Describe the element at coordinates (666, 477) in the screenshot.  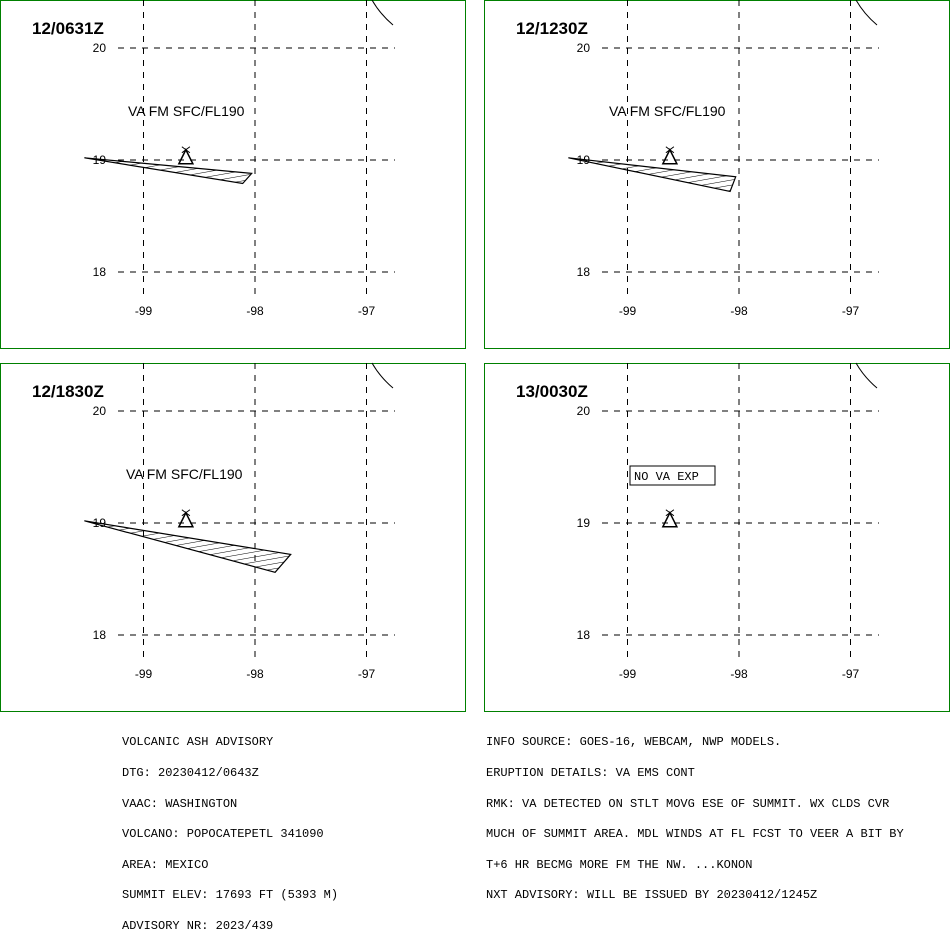
I see `no-va-label: NO VA EXP` at that location.